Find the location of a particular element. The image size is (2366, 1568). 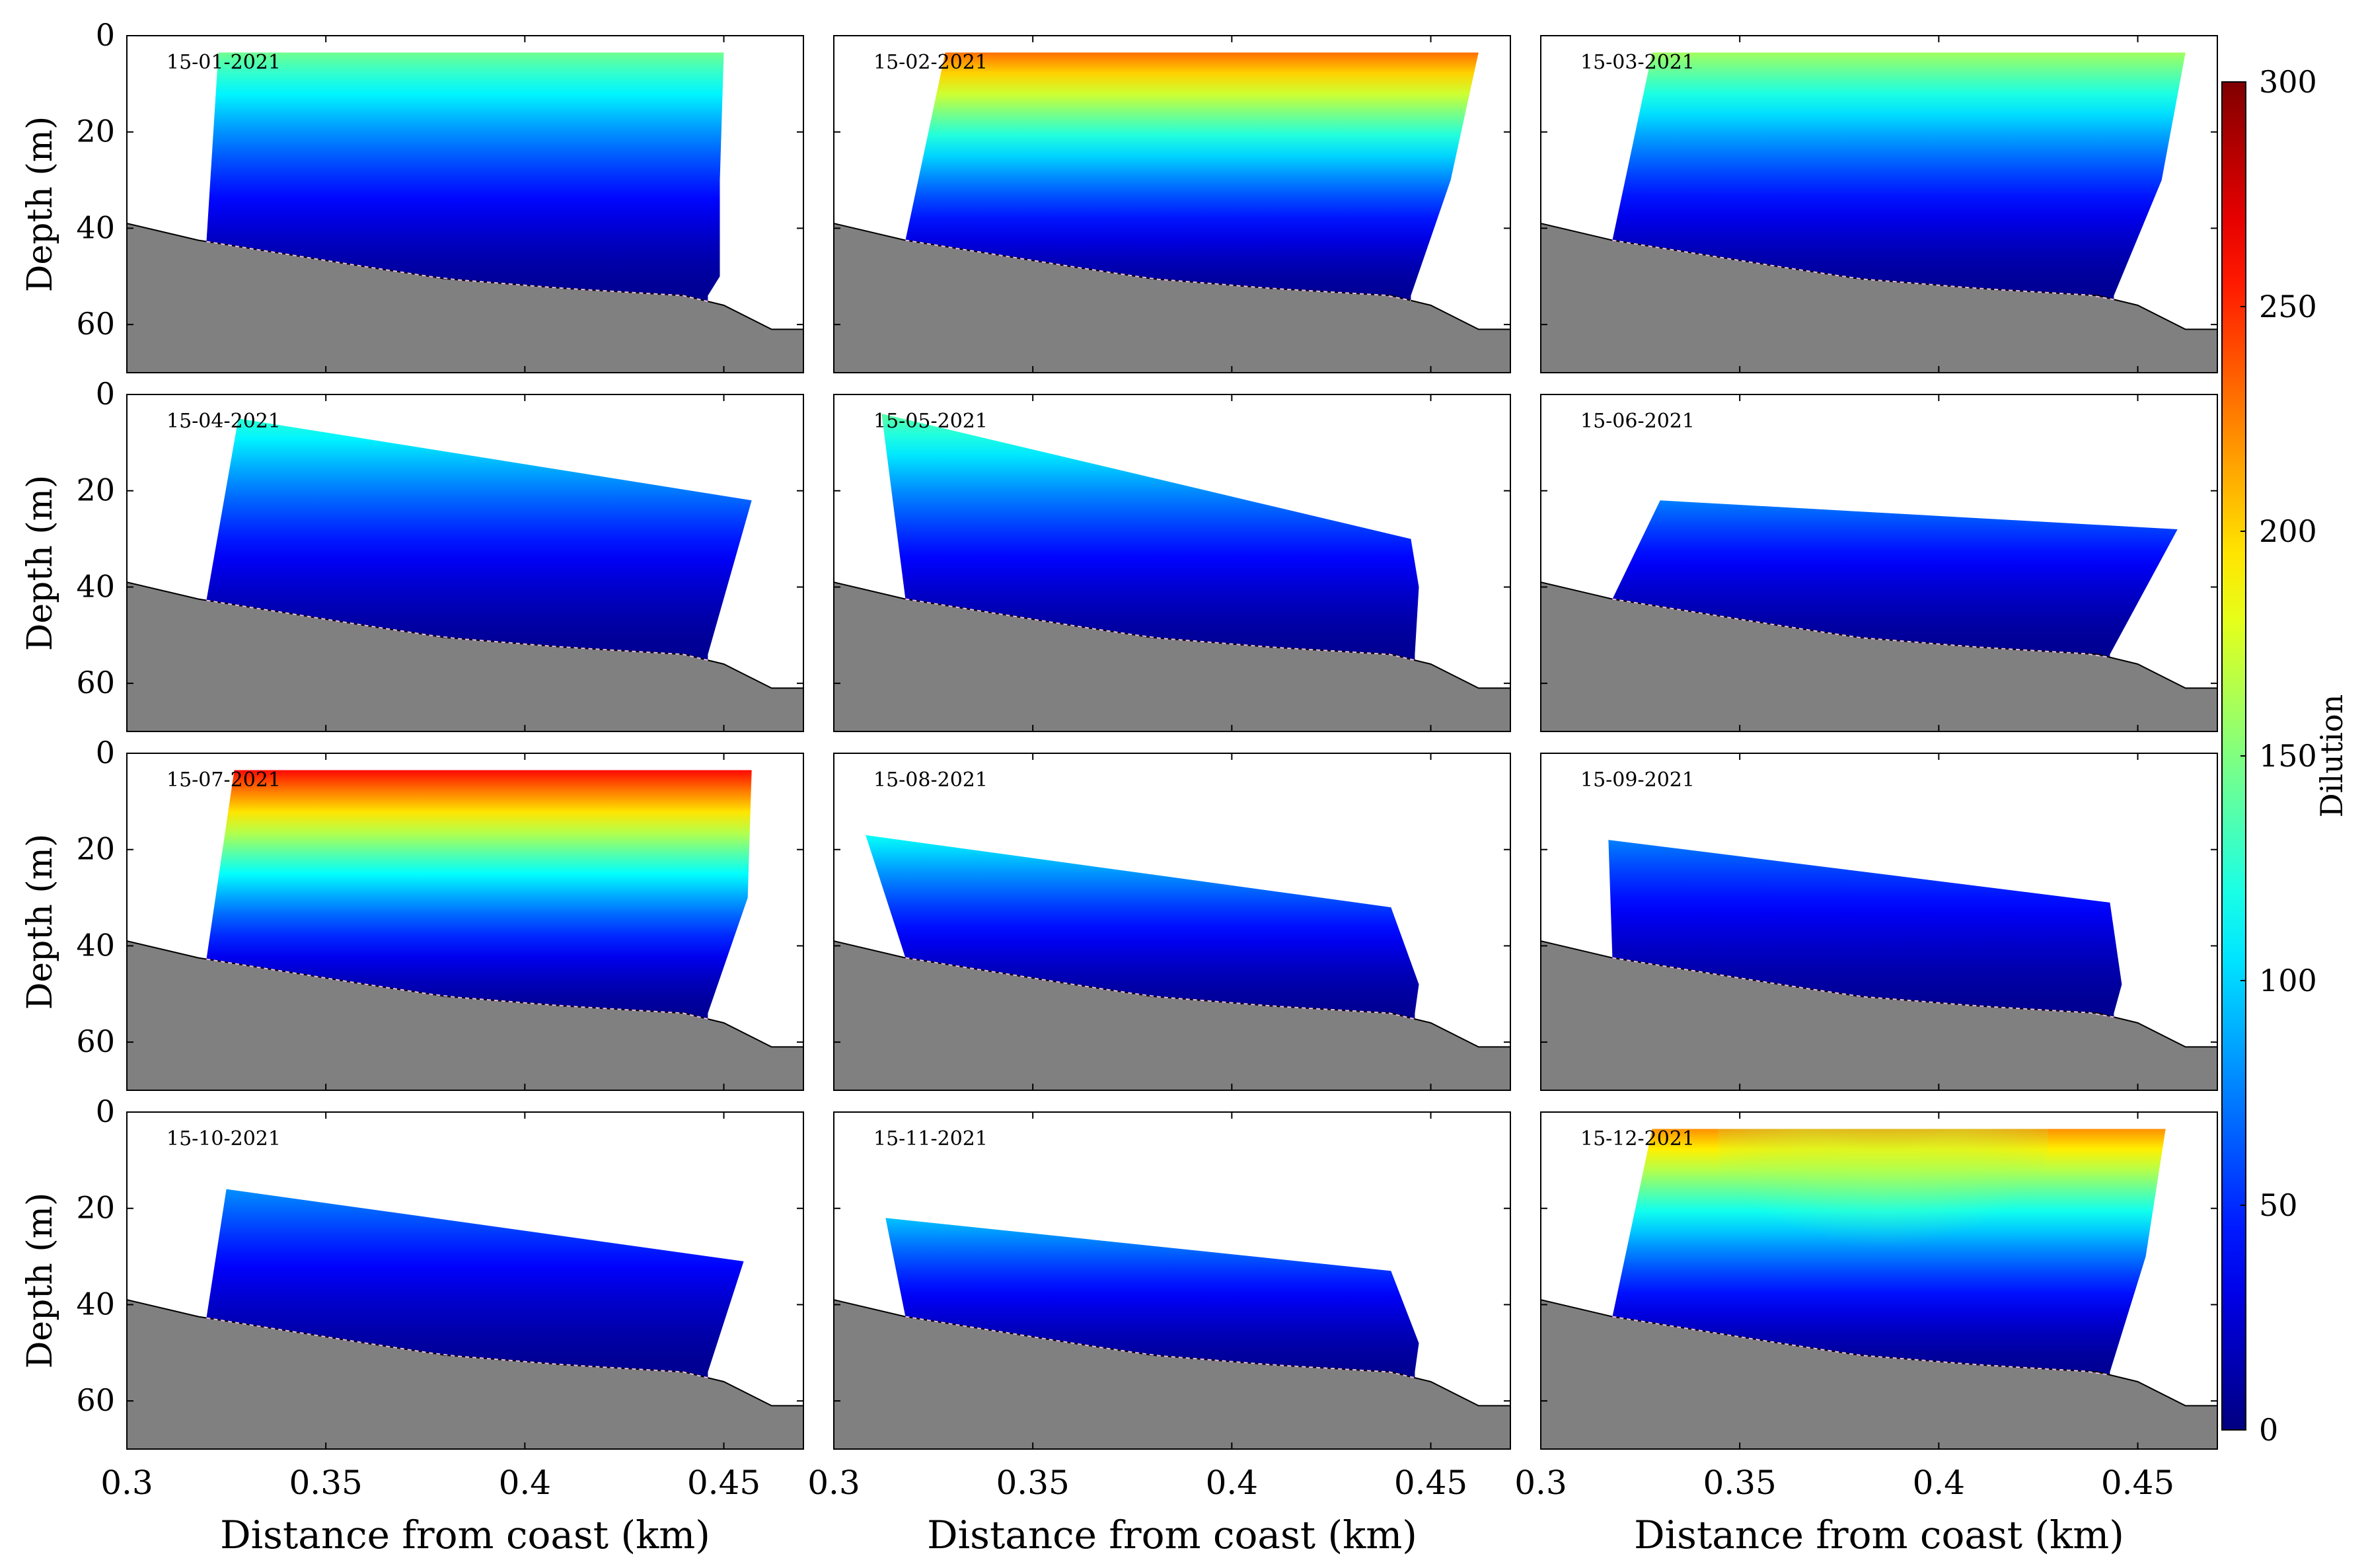

panel-15-06-2021: 15-06-2021 is located at coordinates (1879, 563).